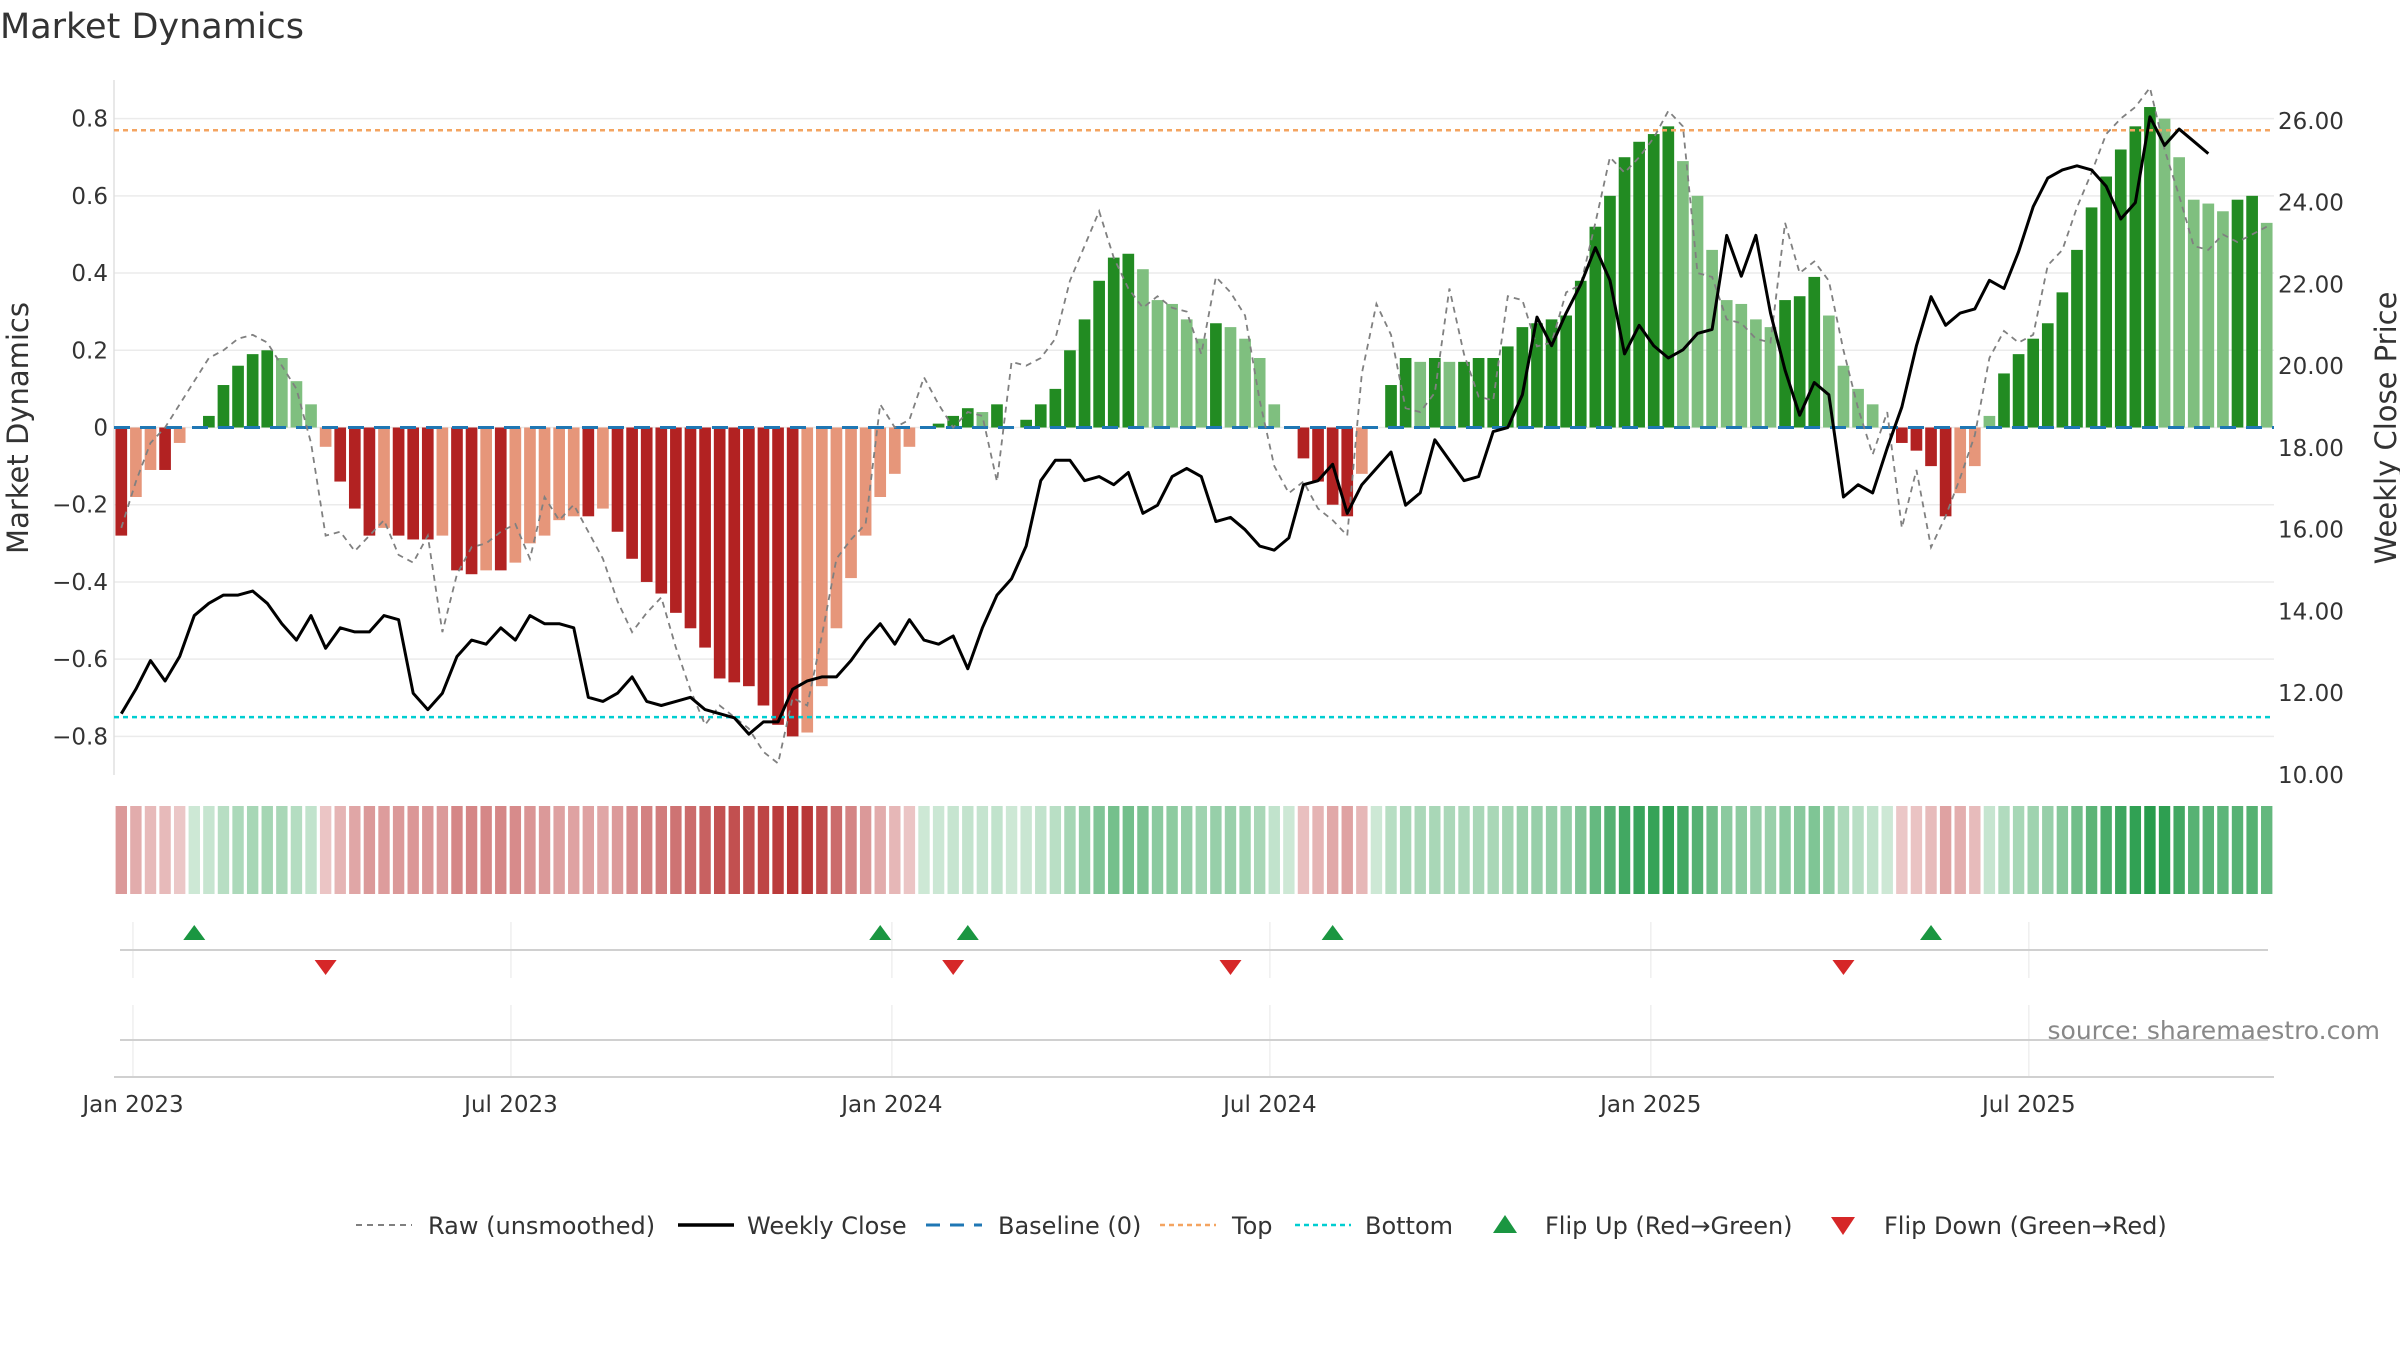  I want to click on x-tick-label: Jul 2024, so click(1269, 1105).